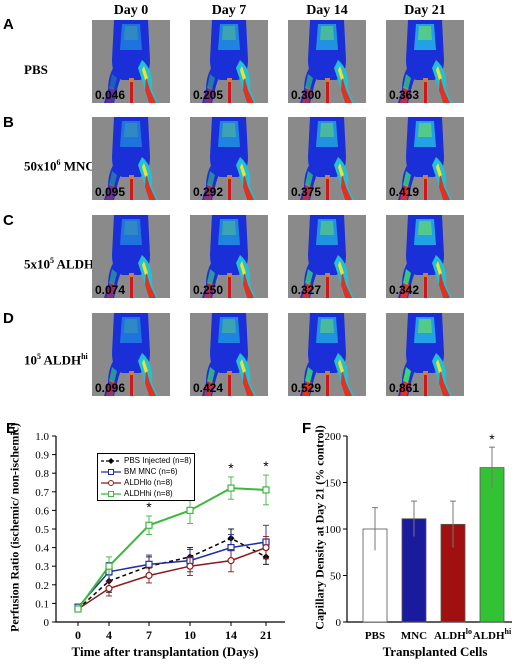 The image size is (520, 666). What do you see at coordinates (208, 192) in the screenshot?
I see `perfusion-value: 0.292` at bounding box center [208, 192].